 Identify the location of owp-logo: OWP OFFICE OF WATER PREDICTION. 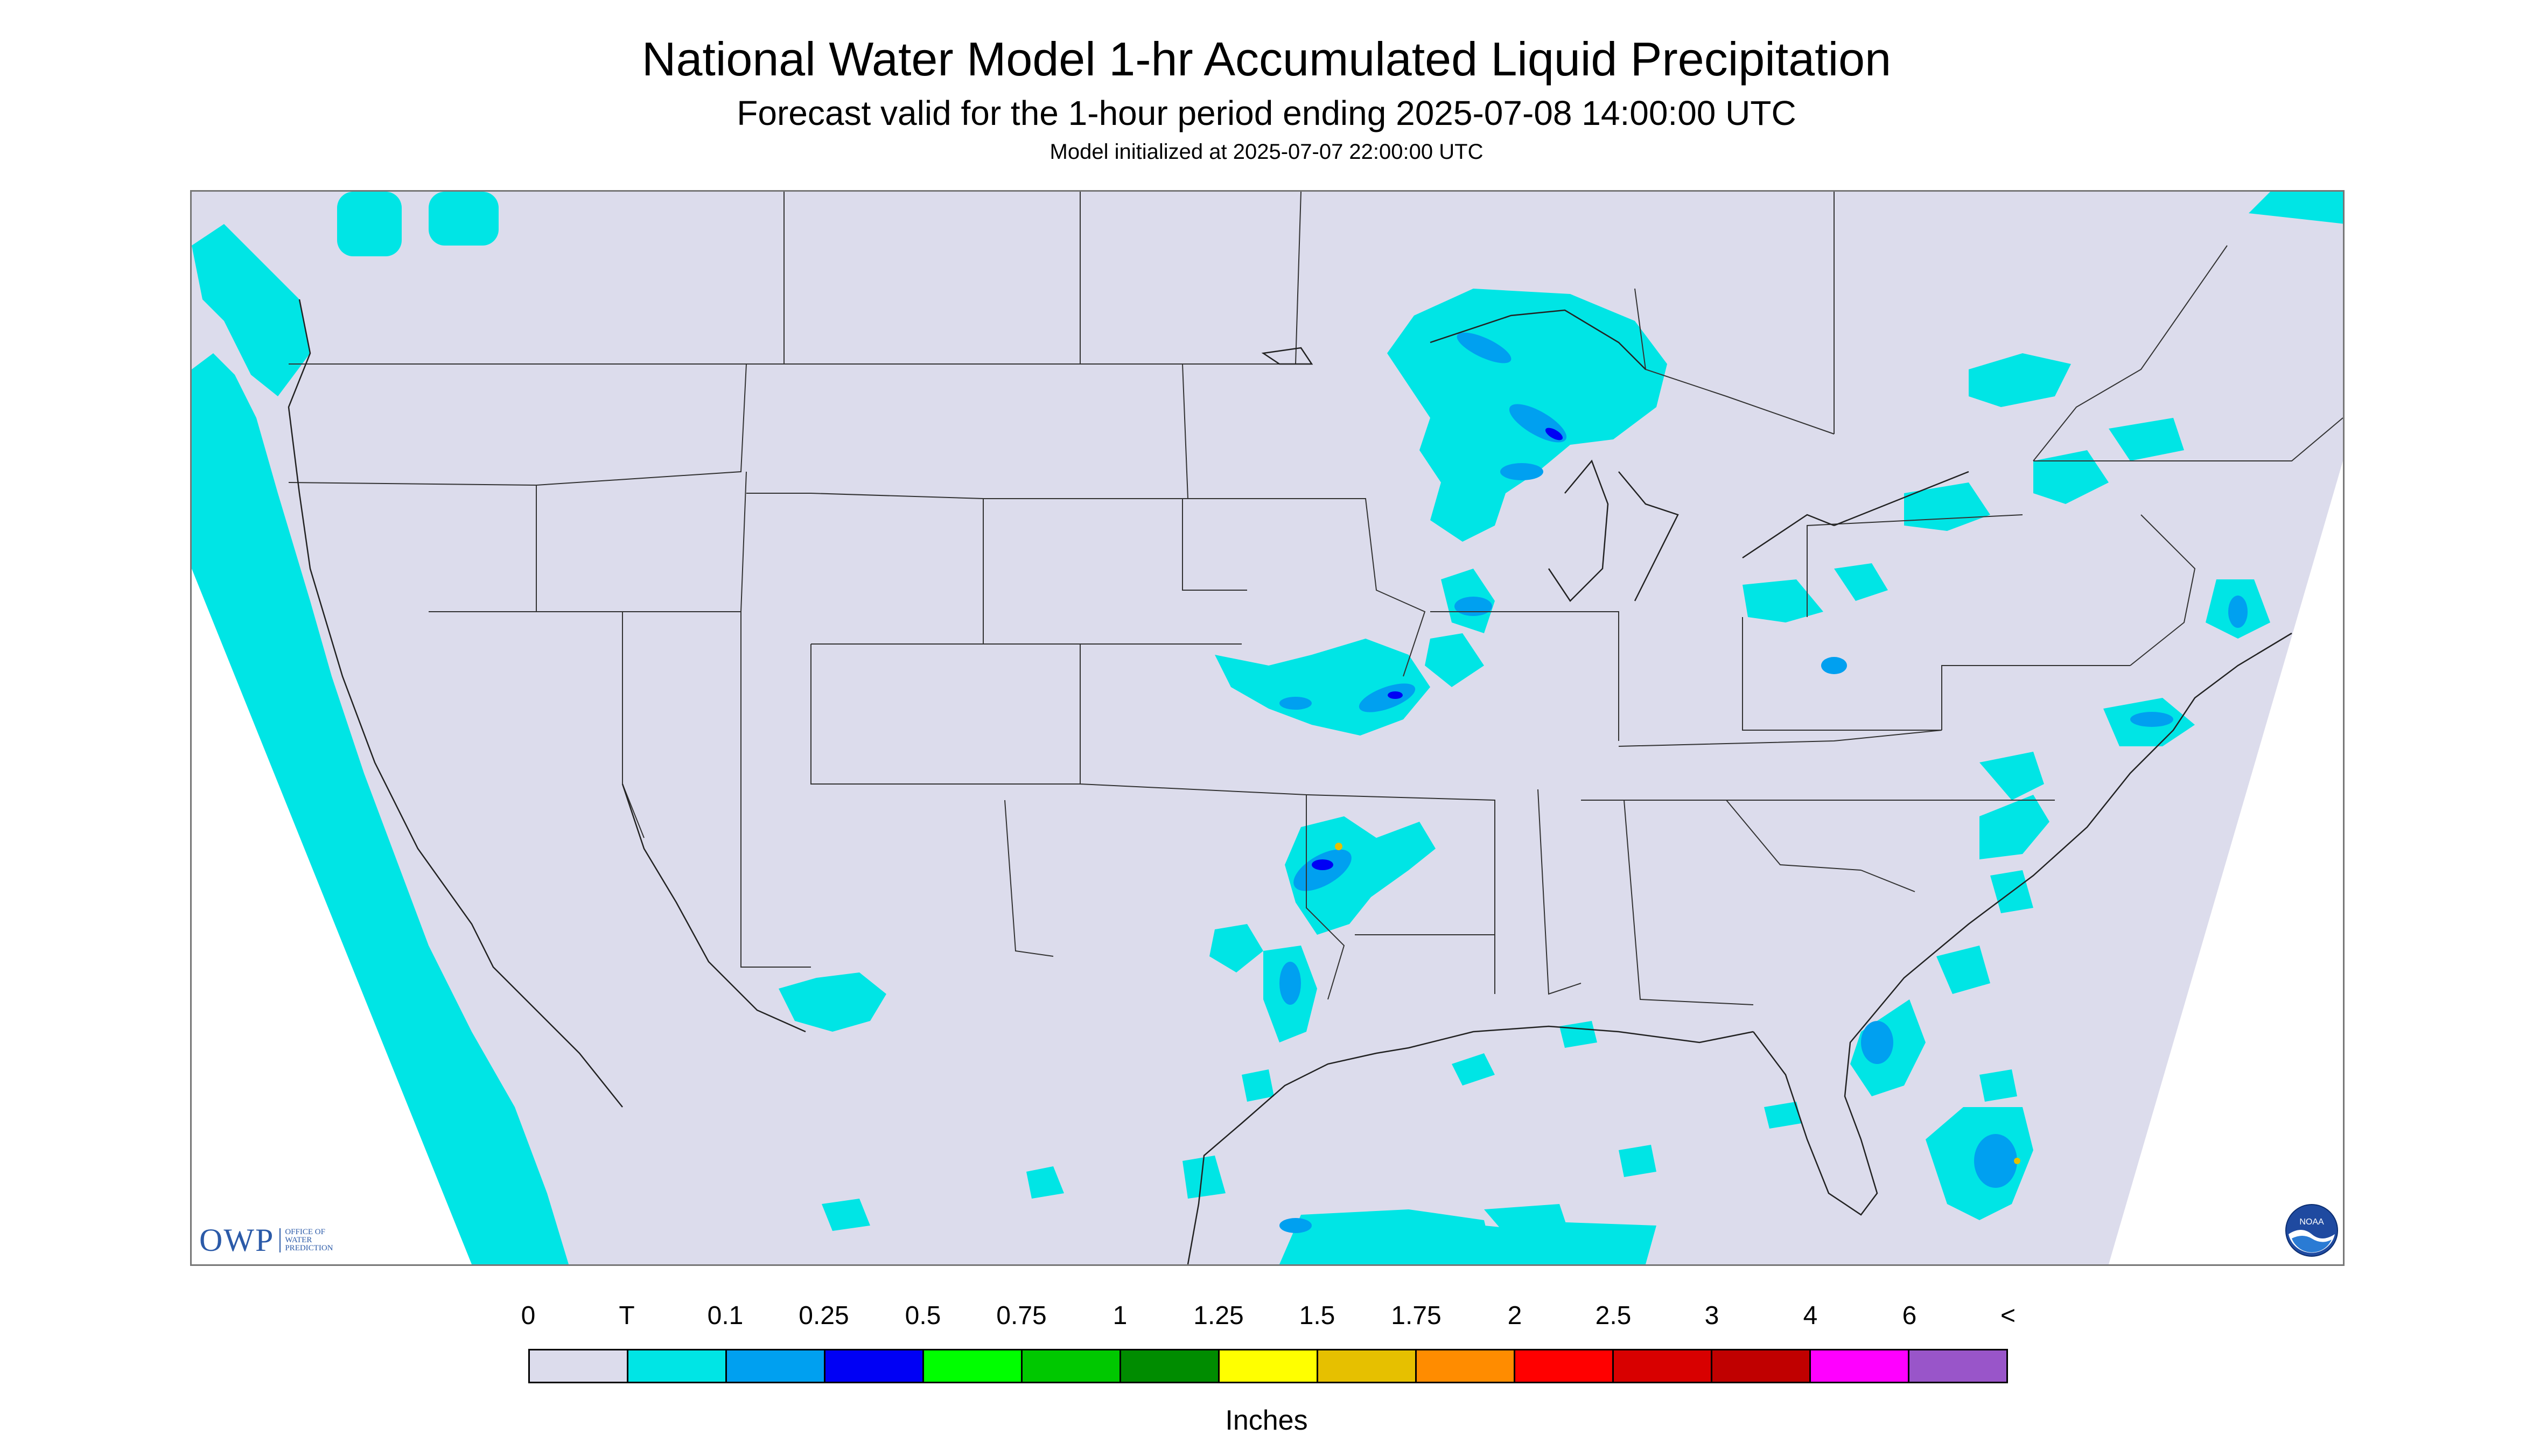
(274, 1240).